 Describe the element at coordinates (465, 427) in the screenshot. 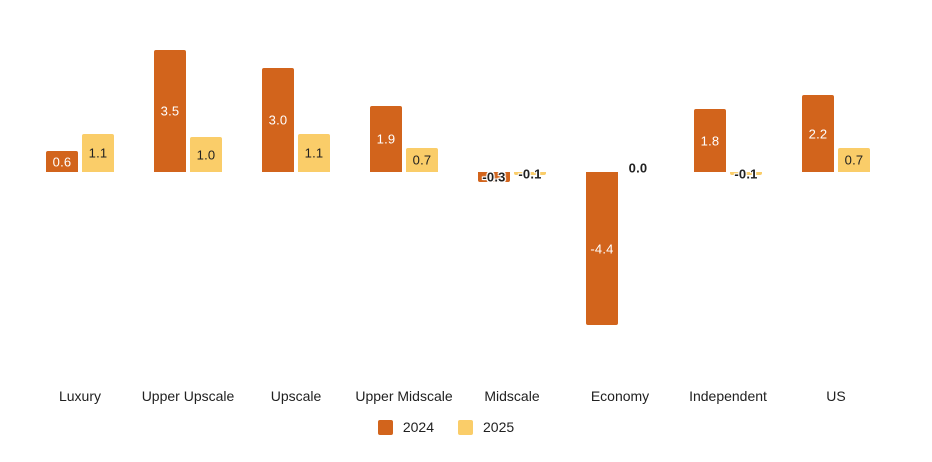

I see `legend-swatch-2025` at that location.